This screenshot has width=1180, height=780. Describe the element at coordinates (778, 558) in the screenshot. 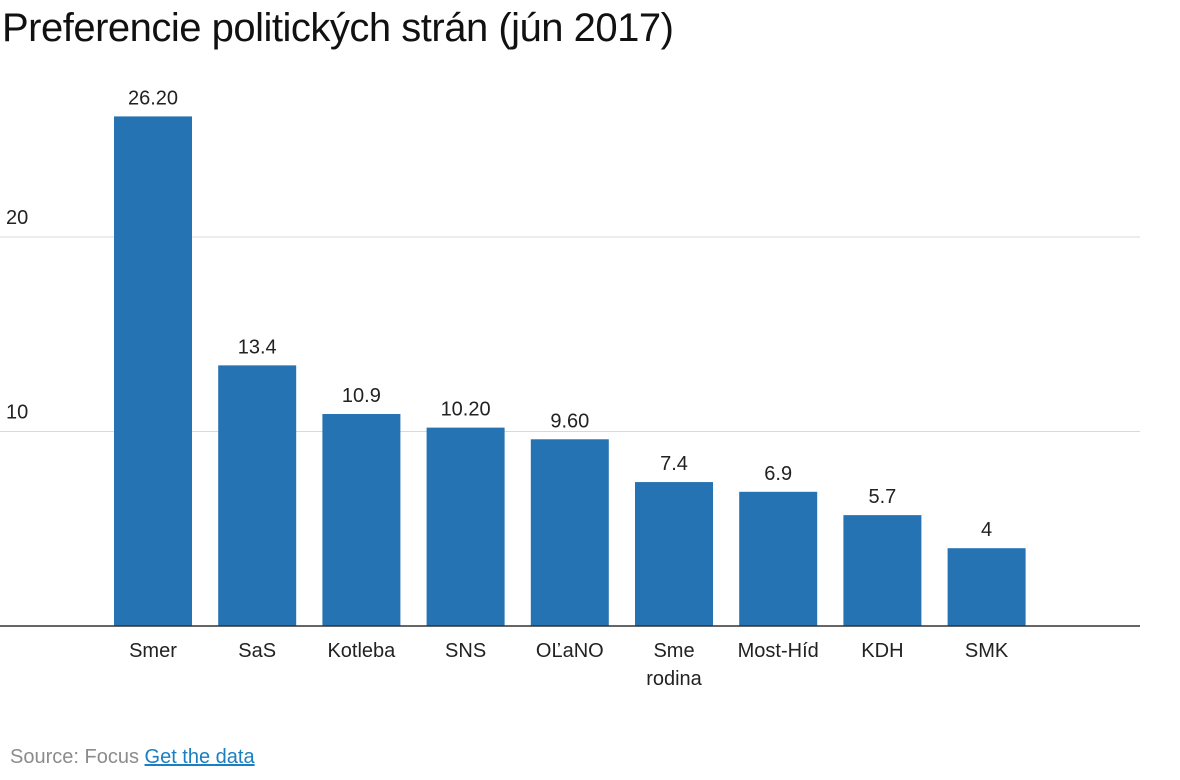

I see `bar-most-híd` at that location.